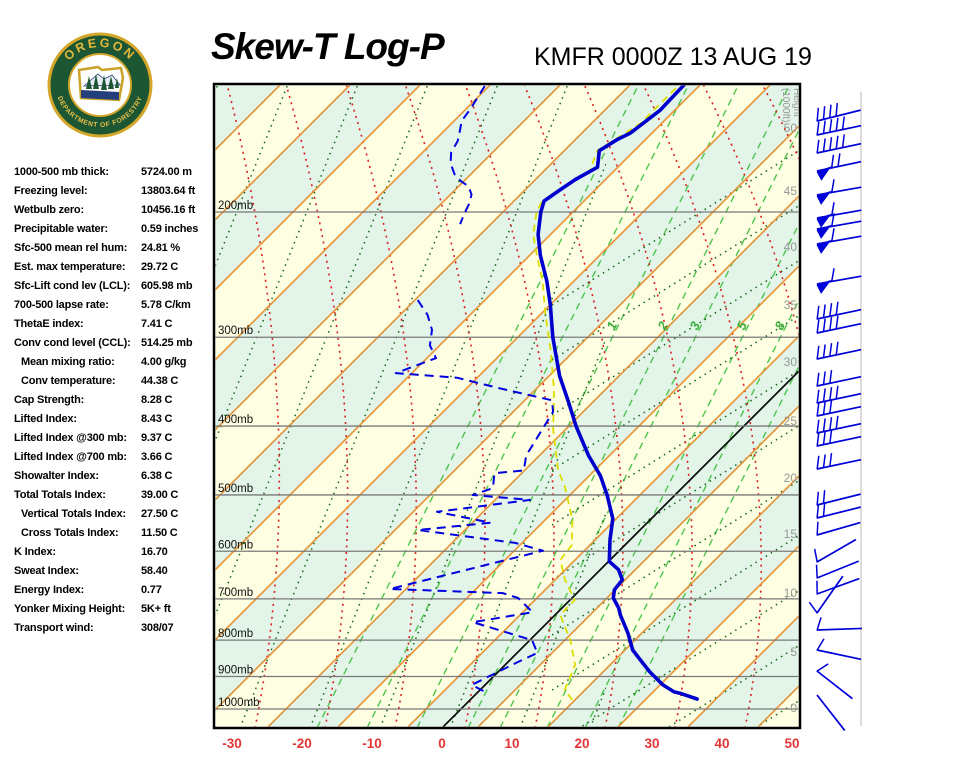  I want to click on stat-label: Wetbulb zero:, so click(49, 210).